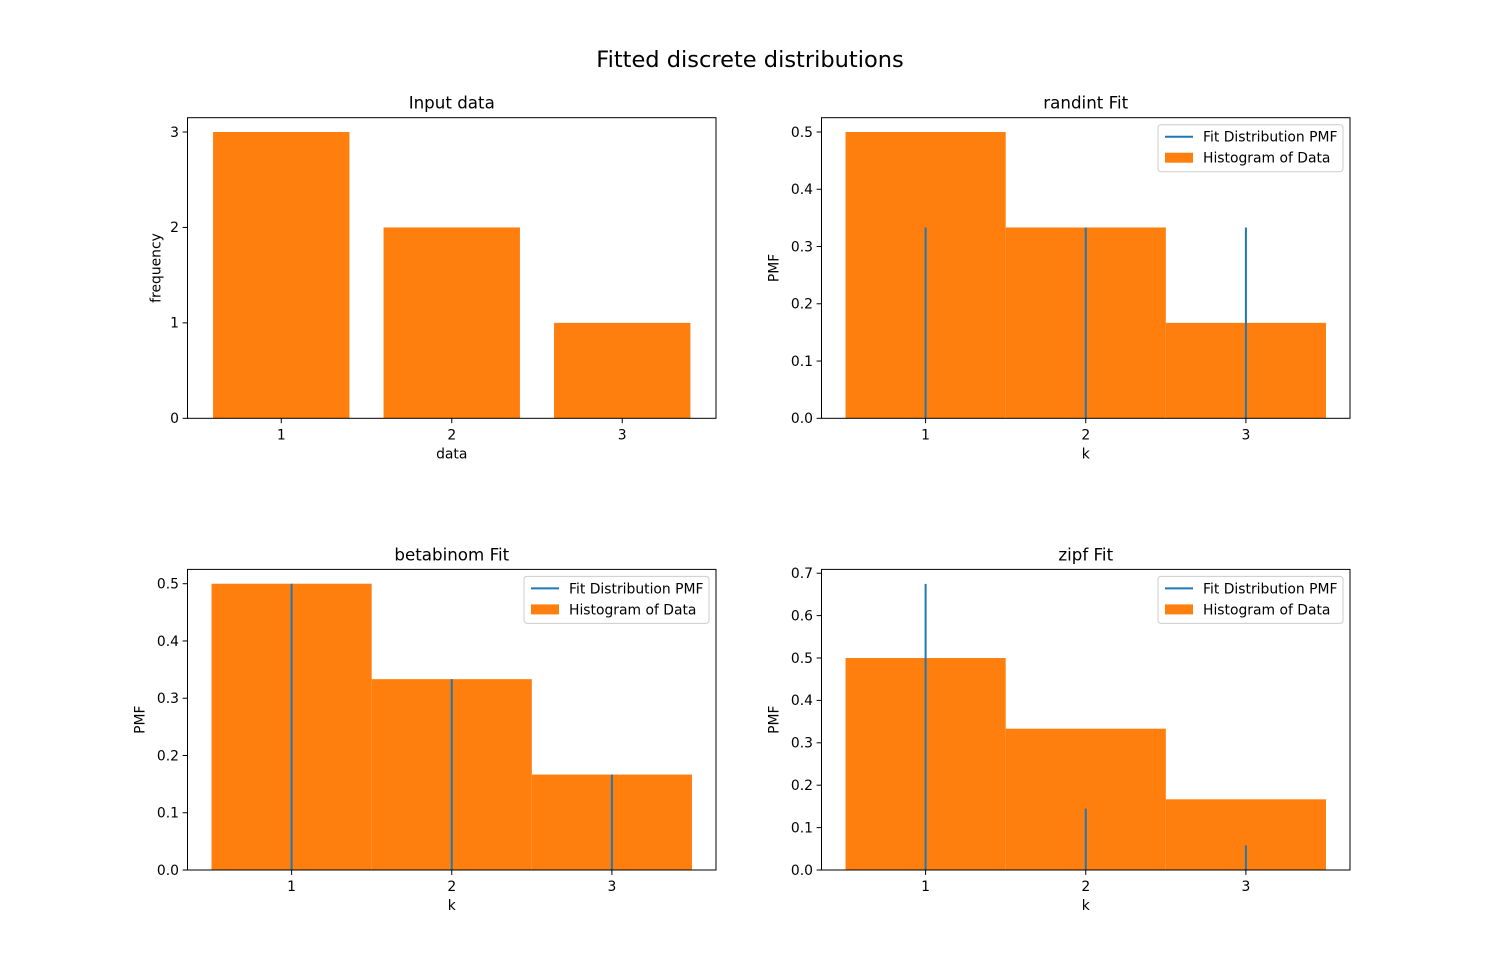 The height and width of the screenshot is (977, 1500). I want to click on y-tick-label: 1, so click(174, 324).